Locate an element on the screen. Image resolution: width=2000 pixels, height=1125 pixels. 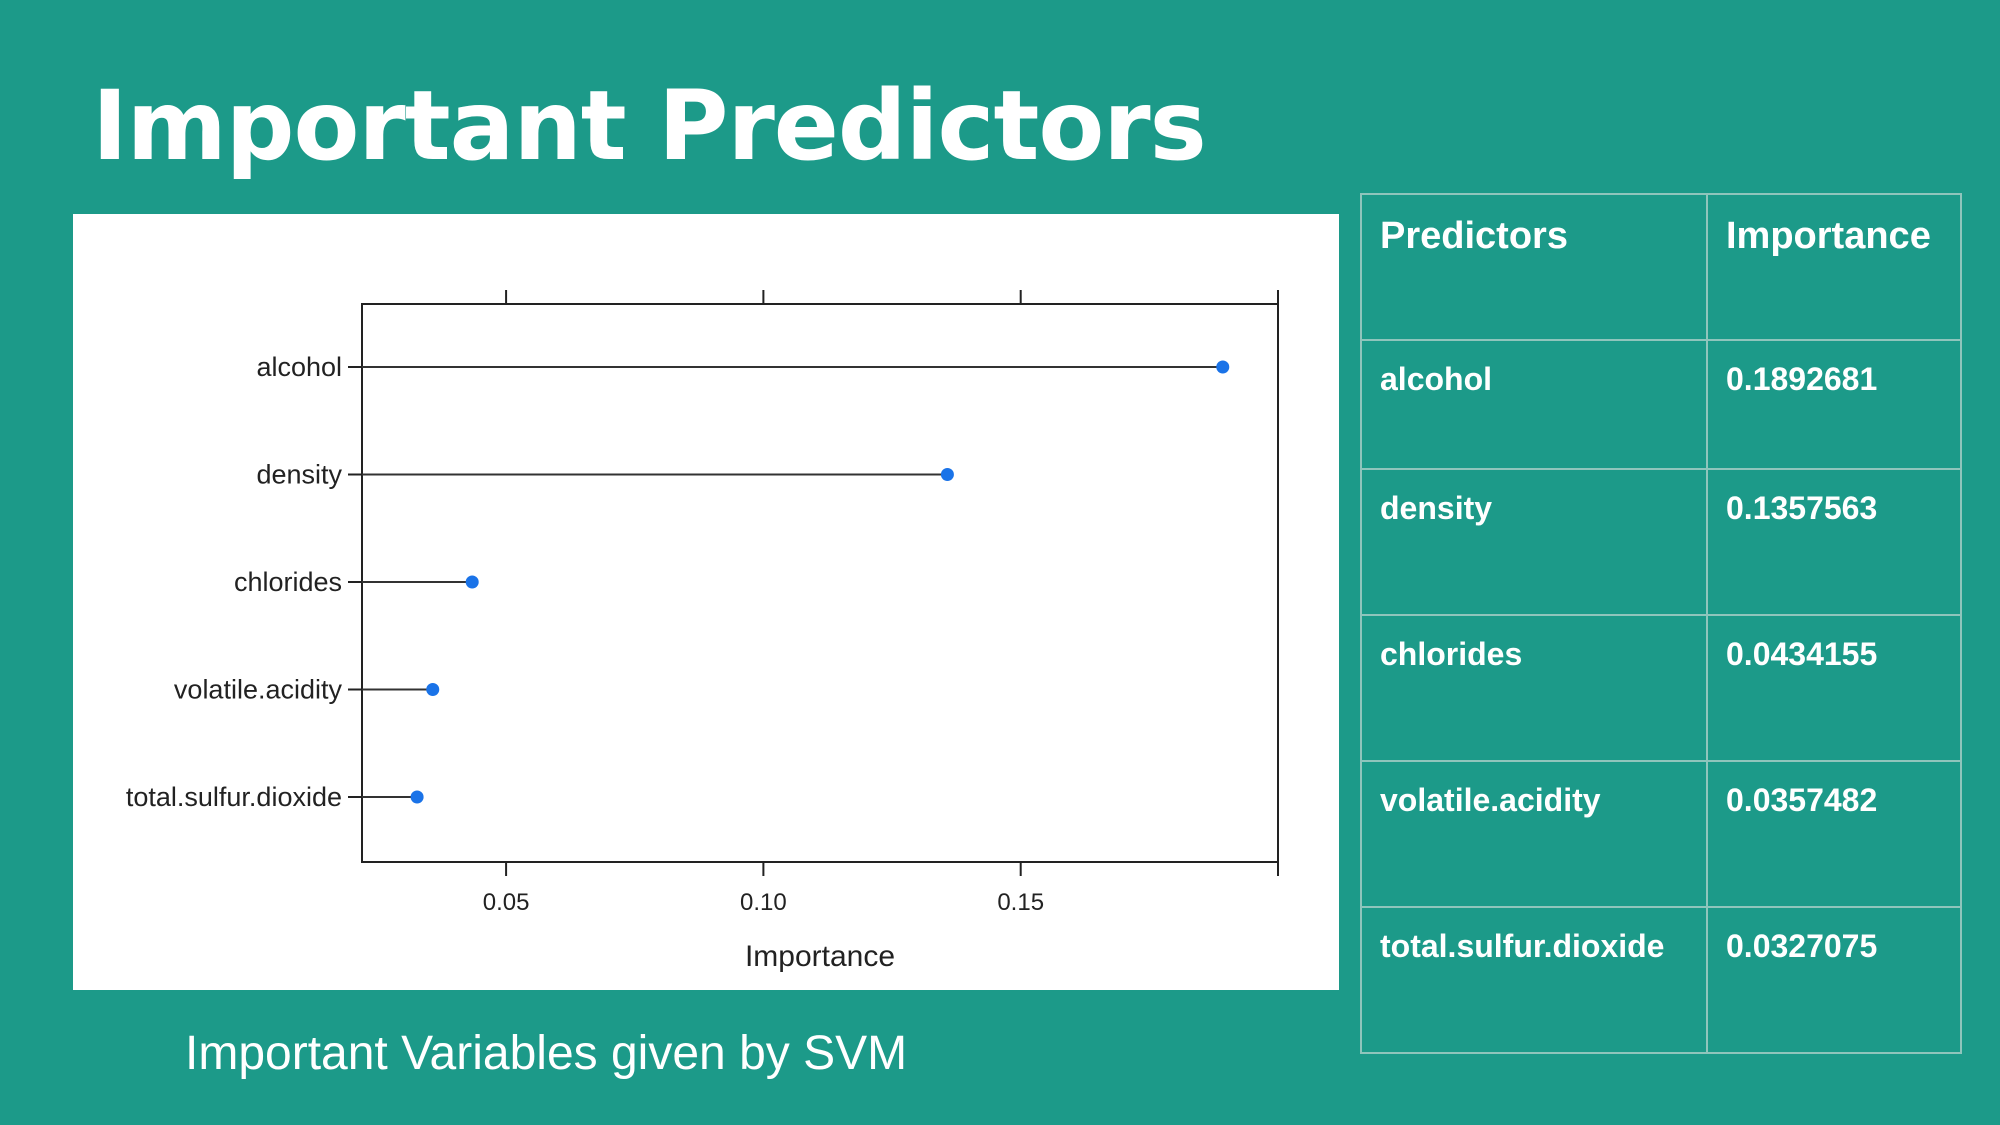
y-category-label: volatile.acidity is located at coordinates (258, 690).